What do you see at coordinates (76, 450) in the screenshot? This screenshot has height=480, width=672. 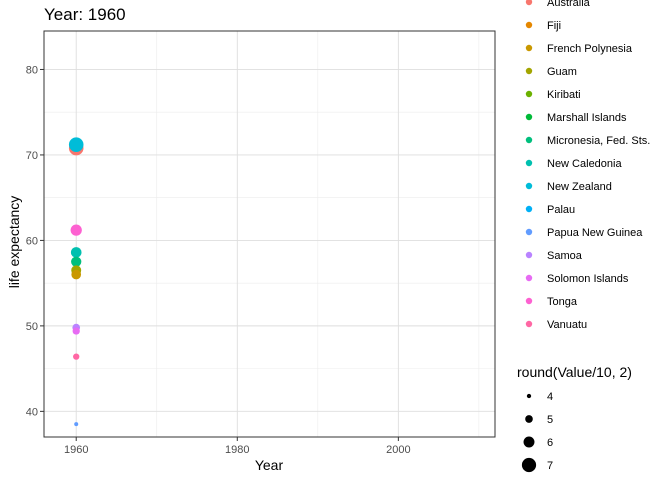 I see `x-tick-label: 1960` at bounding box center [76, 450].